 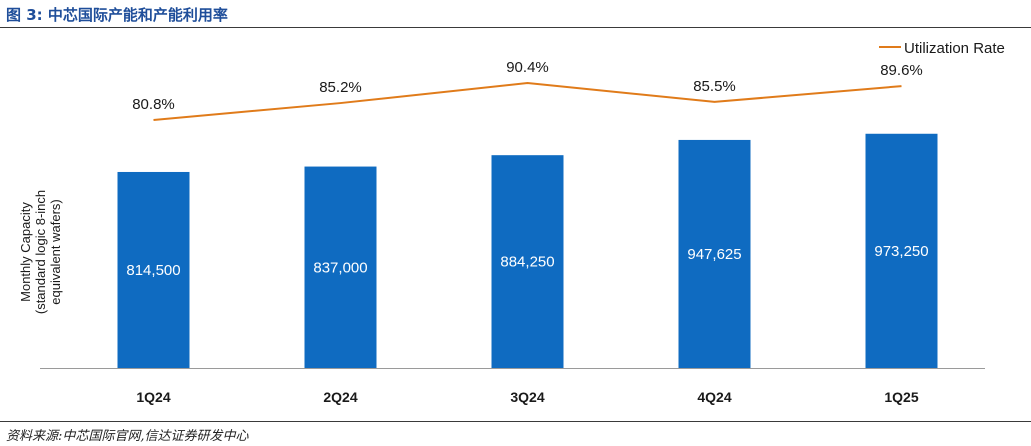 What do you see at coordinates (901, 70) in the screenshot?
I see `utilization-value-label: 89.6%` at bounding box center [901, 70].